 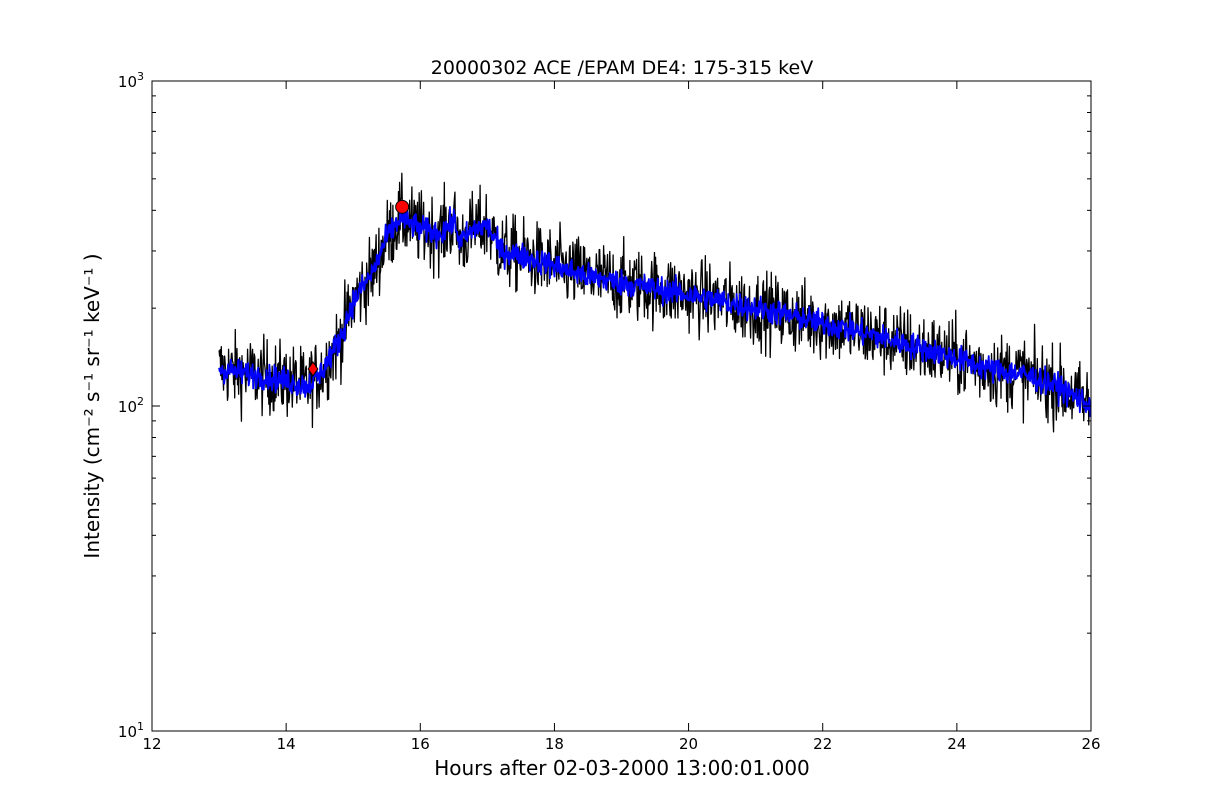 I want to click on marker-layer, so click(x=358, y=288).